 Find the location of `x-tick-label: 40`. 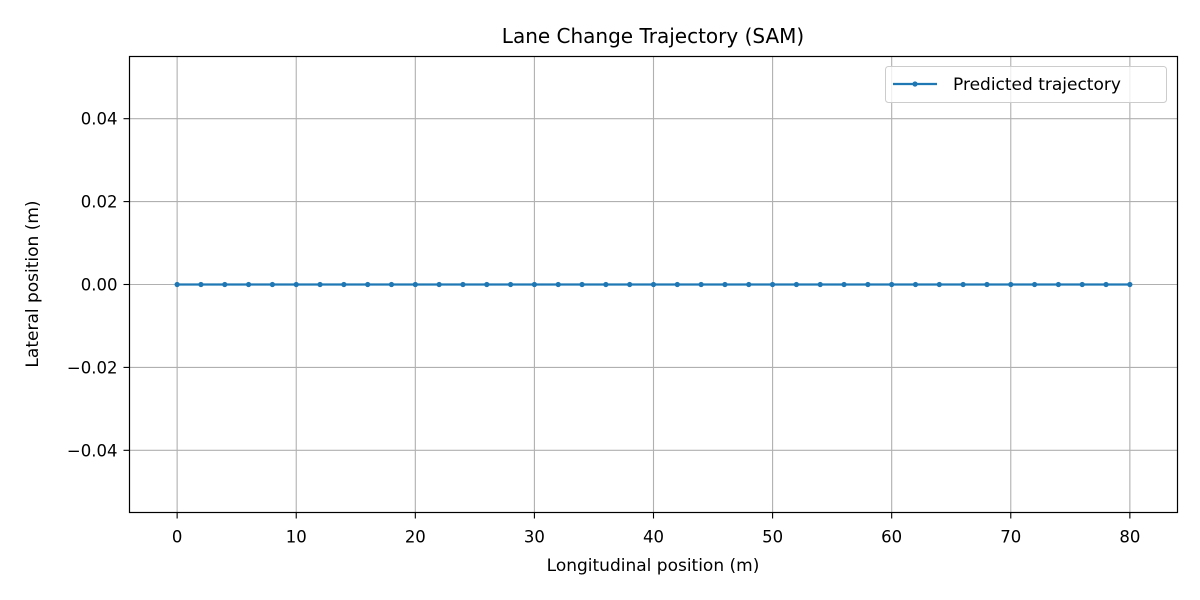

x-tick-label: 40 is located at coordinates (653, 537).